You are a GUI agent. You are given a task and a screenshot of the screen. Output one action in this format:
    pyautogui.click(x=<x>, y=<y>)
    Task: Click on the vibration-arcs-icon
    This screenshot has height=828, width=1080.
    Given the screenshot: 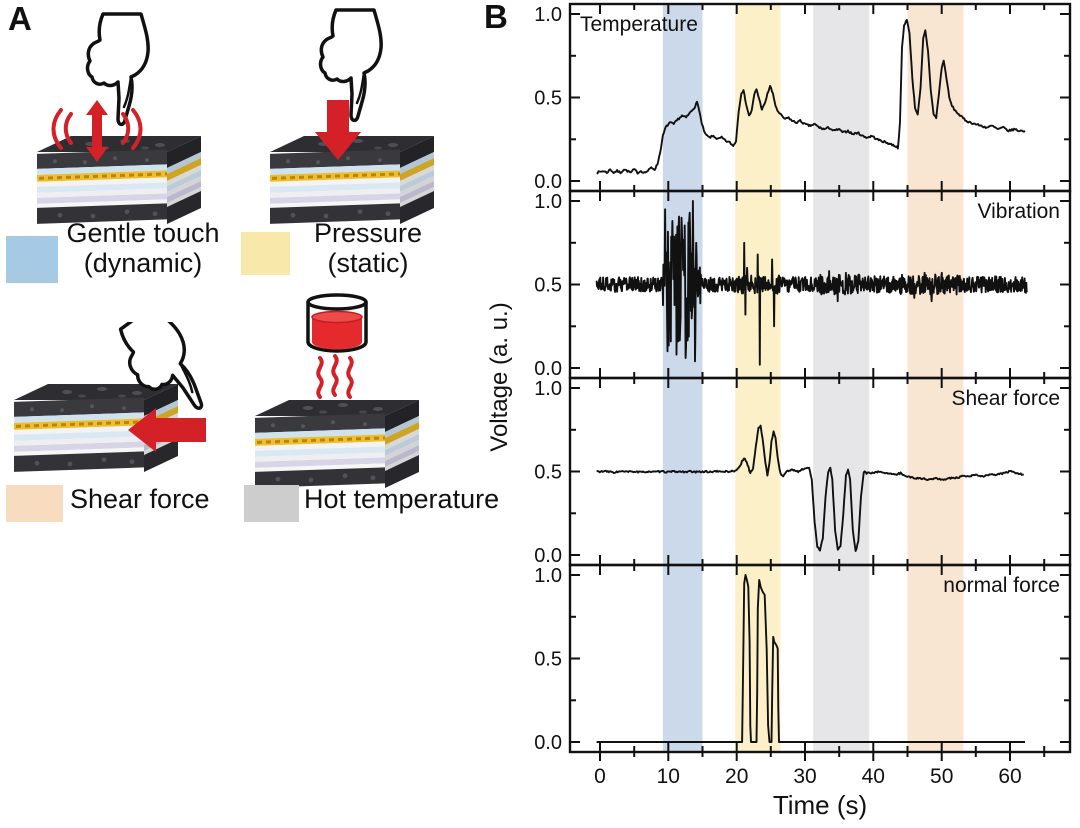 What is the action you would take?
    pyautogui.click(x=97, y=129)
    